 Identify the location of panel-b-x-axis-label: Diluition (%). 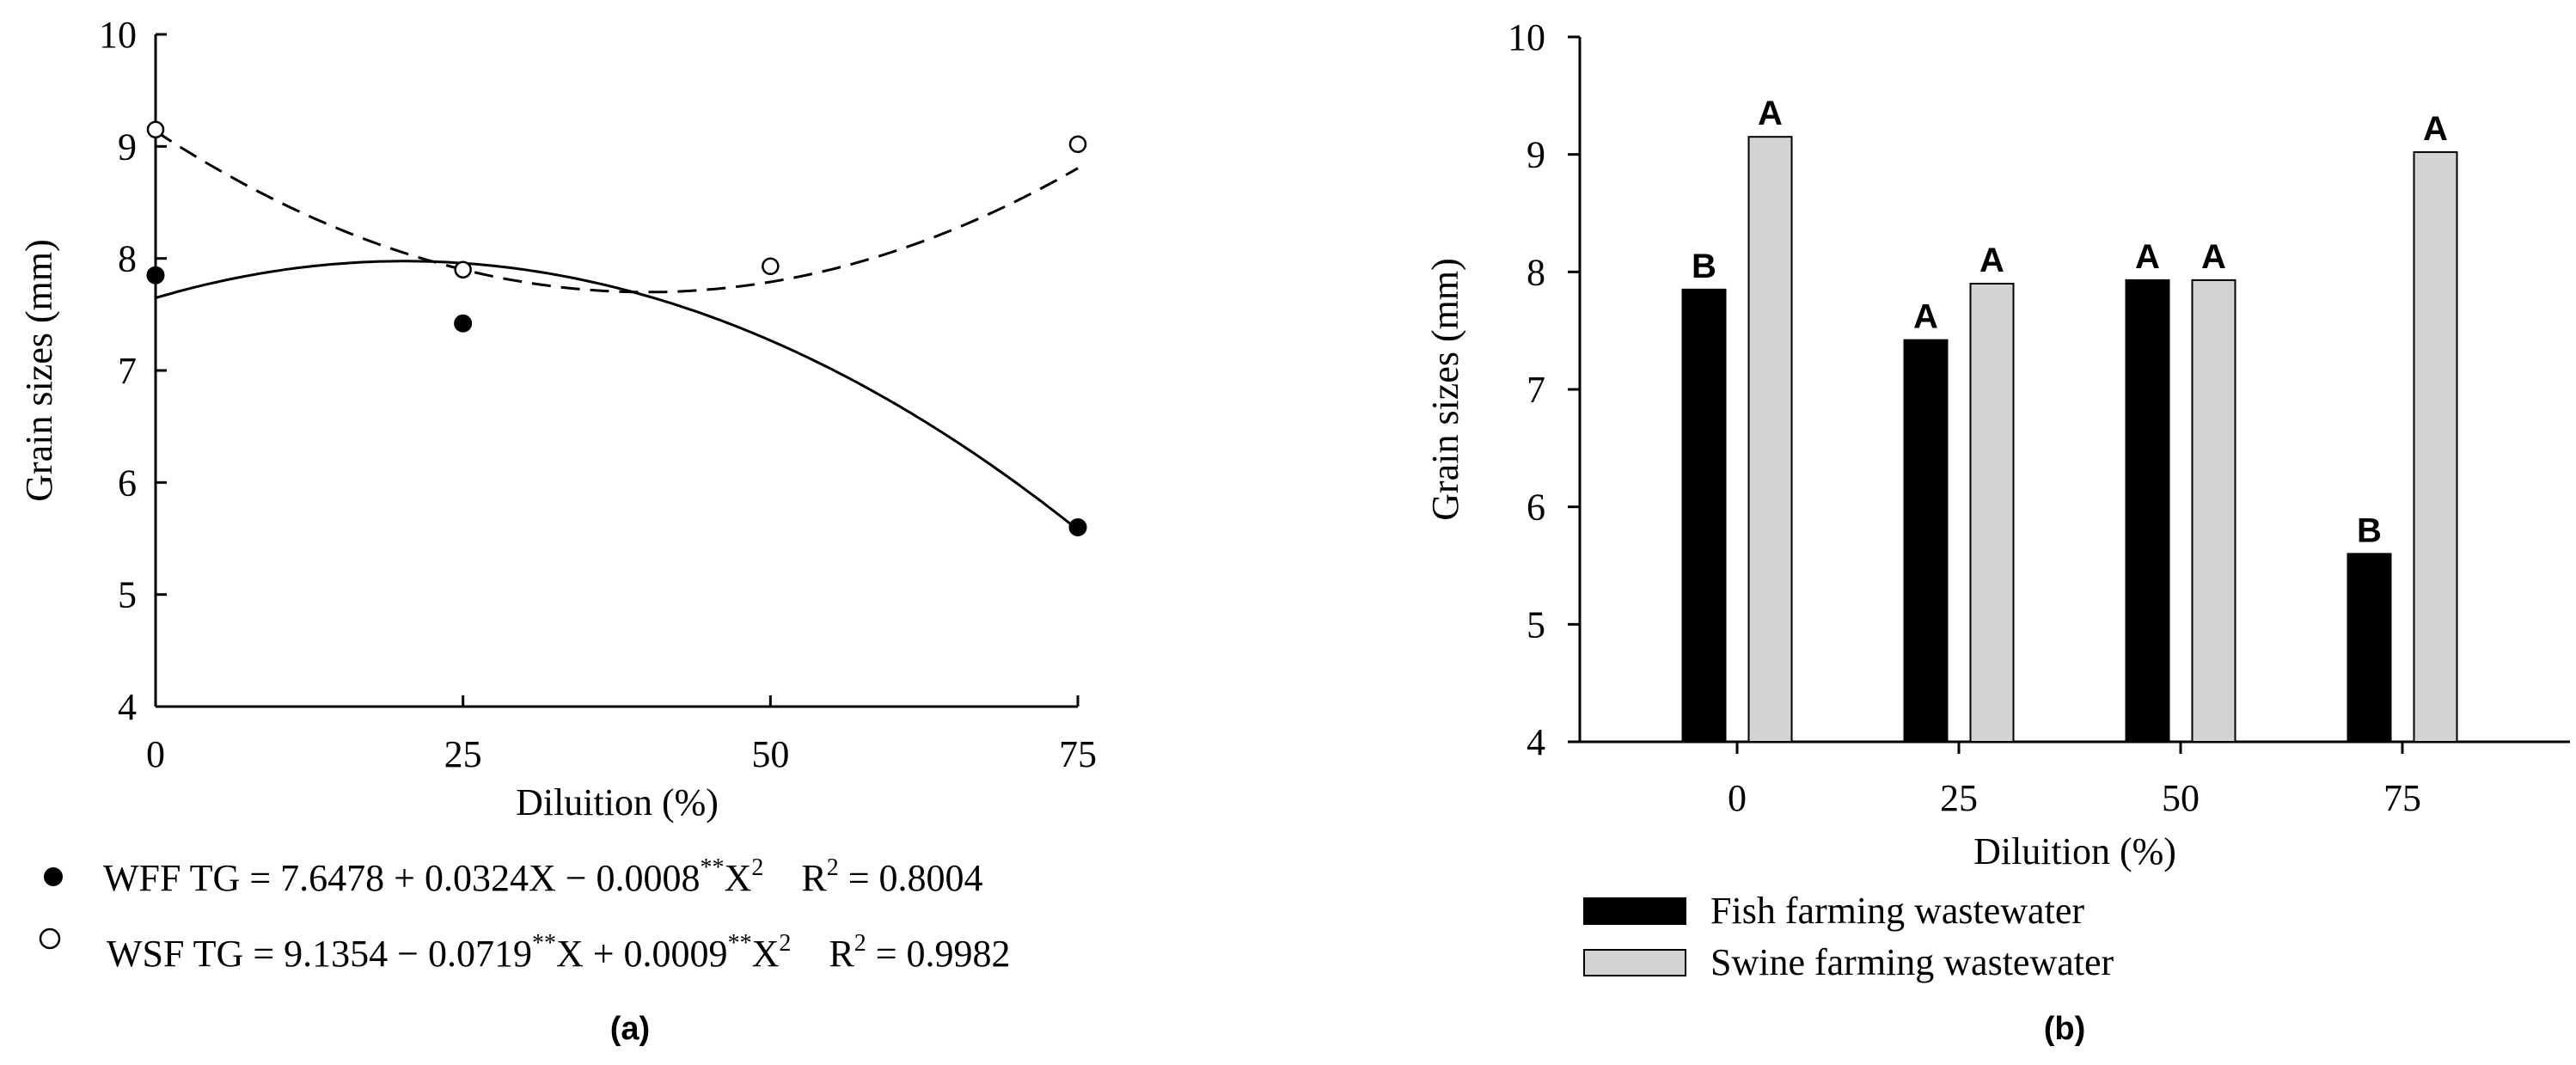
(2074, 851).